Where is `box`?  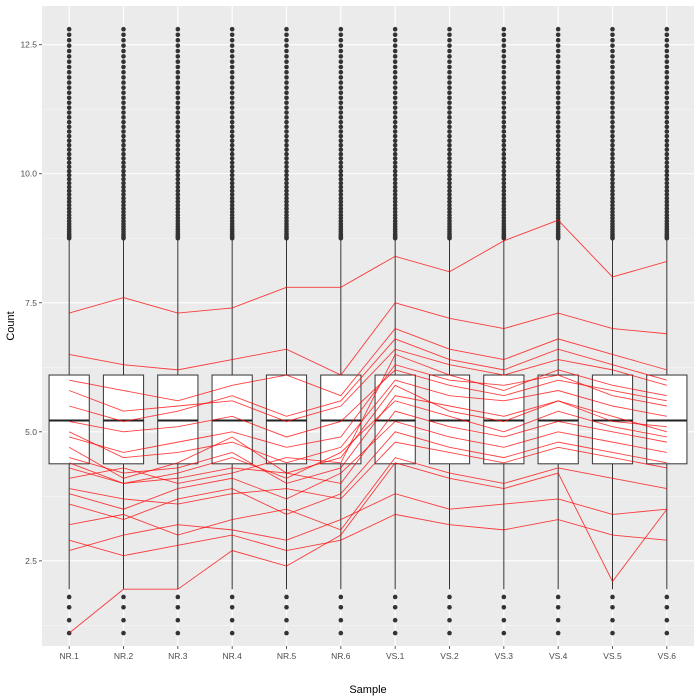 box is located at coordinates (667, 419).